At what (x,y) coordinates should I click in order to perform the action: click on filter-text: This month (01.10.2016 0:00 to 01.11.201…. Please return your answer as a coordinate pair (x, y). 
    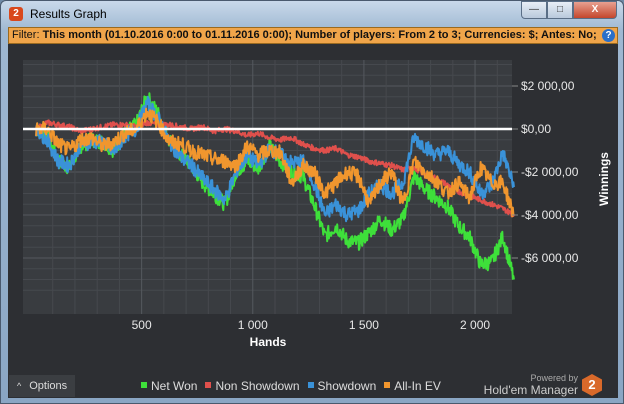
    Looking at the image, I should click on (320, 35).